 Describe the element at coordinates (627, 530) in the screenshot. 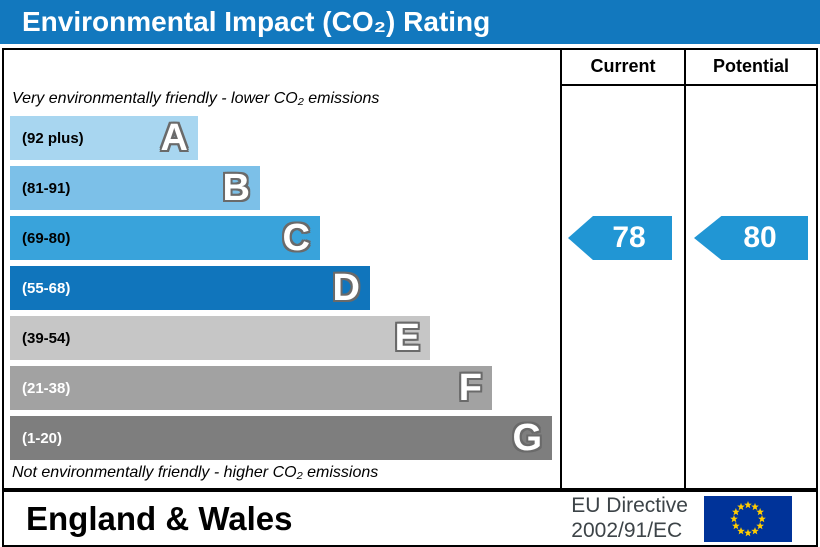

I see `eu-directive-line2: 2002/91/EC` at that location.